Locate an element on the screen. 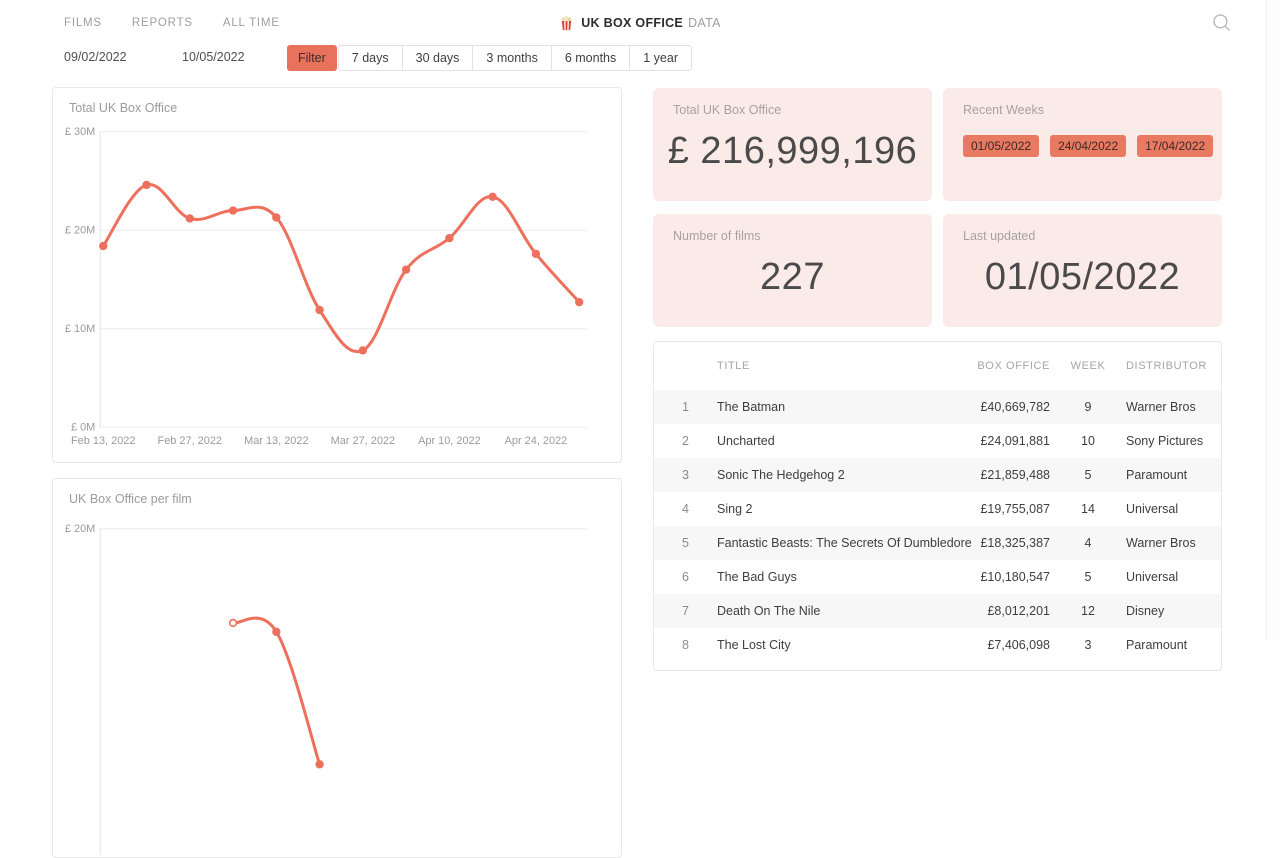 The width and height of the screenshot is (1280, 858). range-button-1-year: 1 year is located at coordinates (660, 58).